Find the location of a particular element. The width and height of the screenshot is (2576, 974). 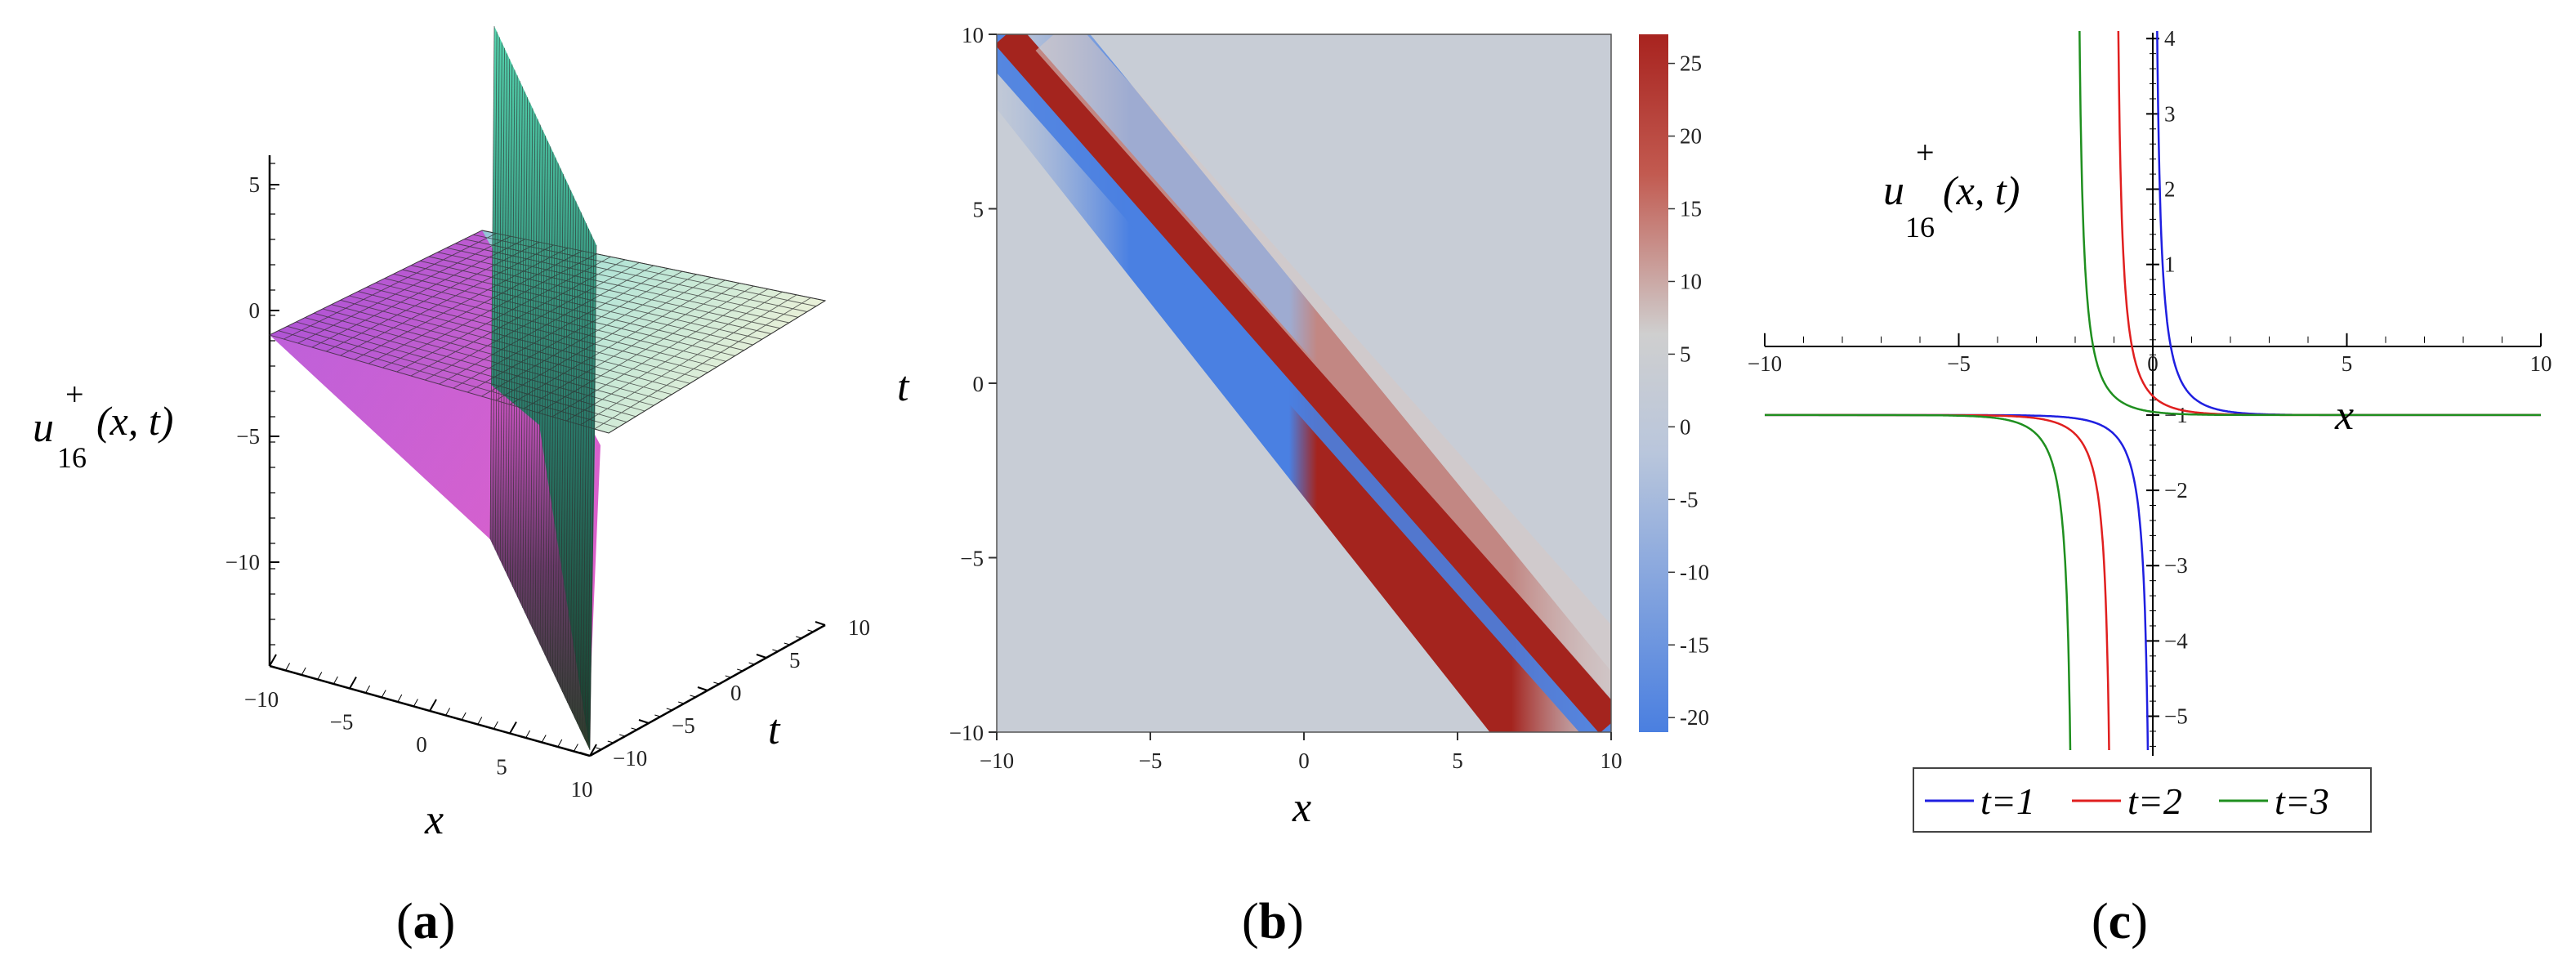

colorbar-tick-label: 10 is located at coordinates (1691, 281).